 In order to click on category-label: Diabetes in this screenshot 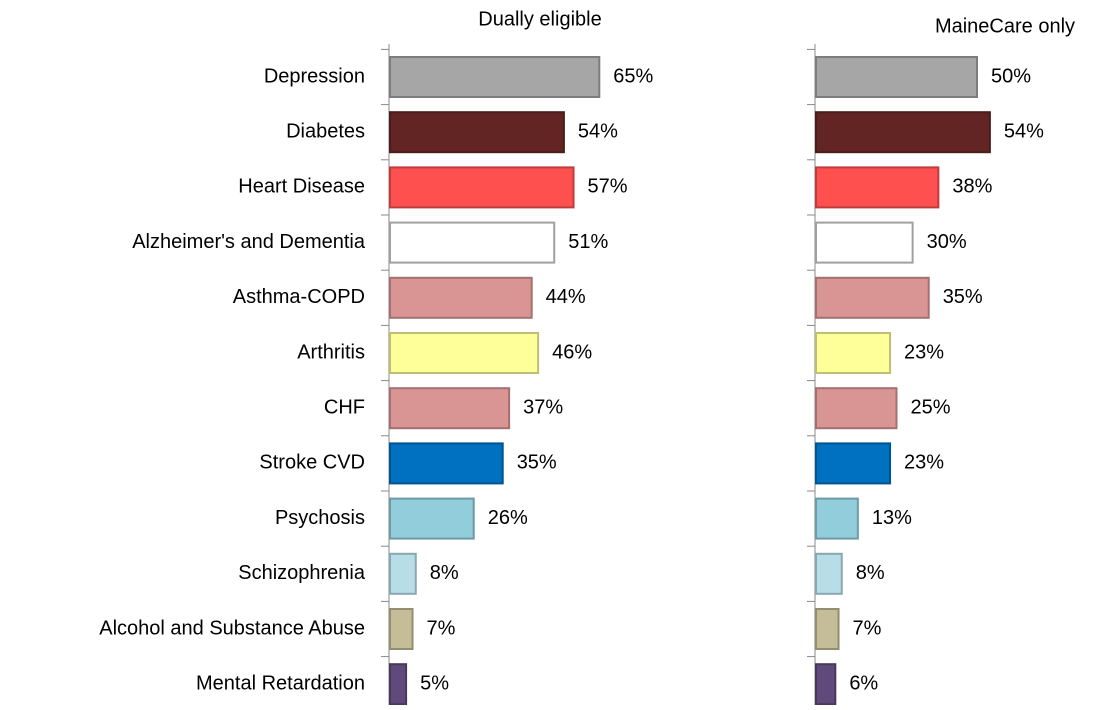, I will do `click(325, 131)`.